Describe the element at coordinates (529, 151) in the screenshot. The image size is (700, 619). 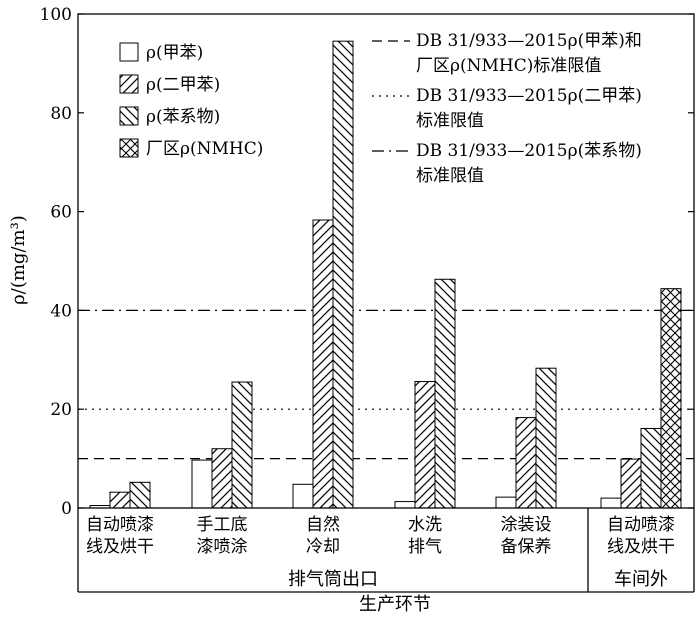
I see `reference-legend-label: DB 31/933—2015ρ(苯系物)` at that location.